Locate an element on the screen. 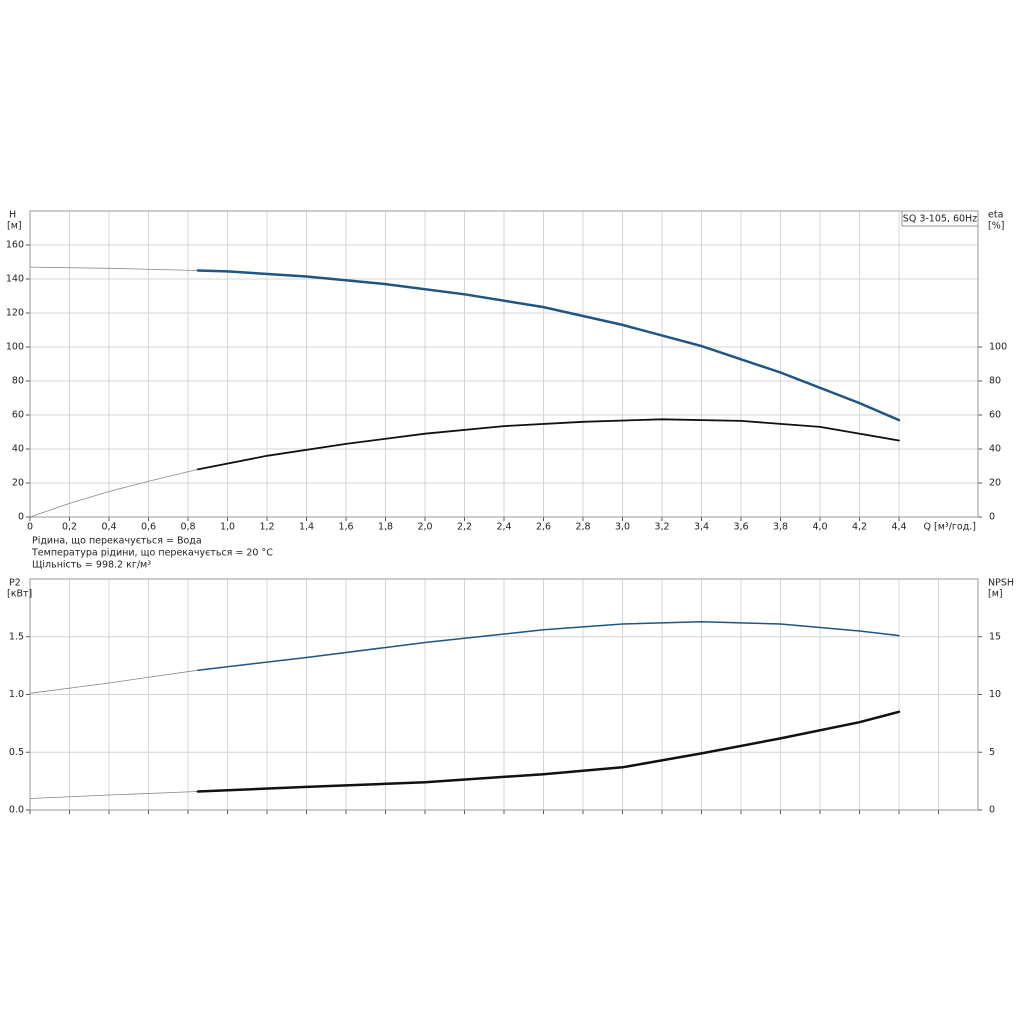  y-tick-label: 80 is located at coordinates (18, 381).